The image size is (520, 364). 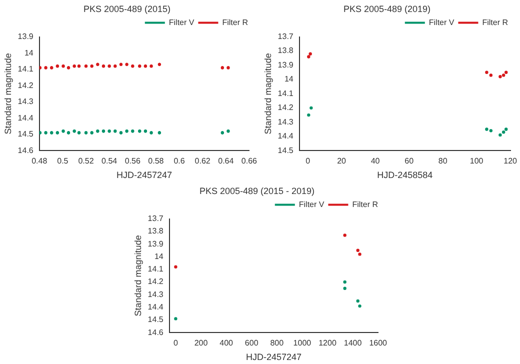 What do you see at coordinates (132, 161) in the screenshot?
I see `x-tick-label: 0.56` at bounding box center [132, 161].